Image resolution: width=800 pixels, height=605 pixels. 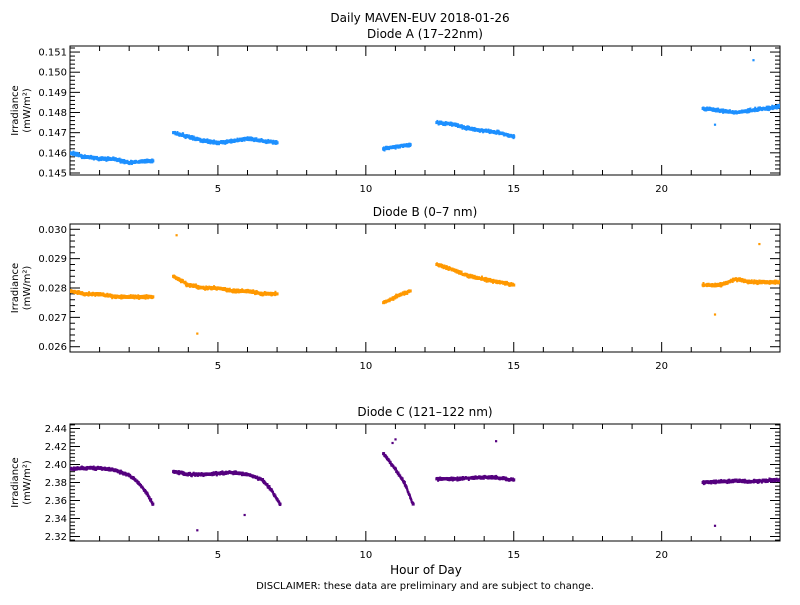 What do you see at coordinates (56, 519) in the screenshot?
I see `y-tick-label: 2.34` at bounding box center [56, 519].